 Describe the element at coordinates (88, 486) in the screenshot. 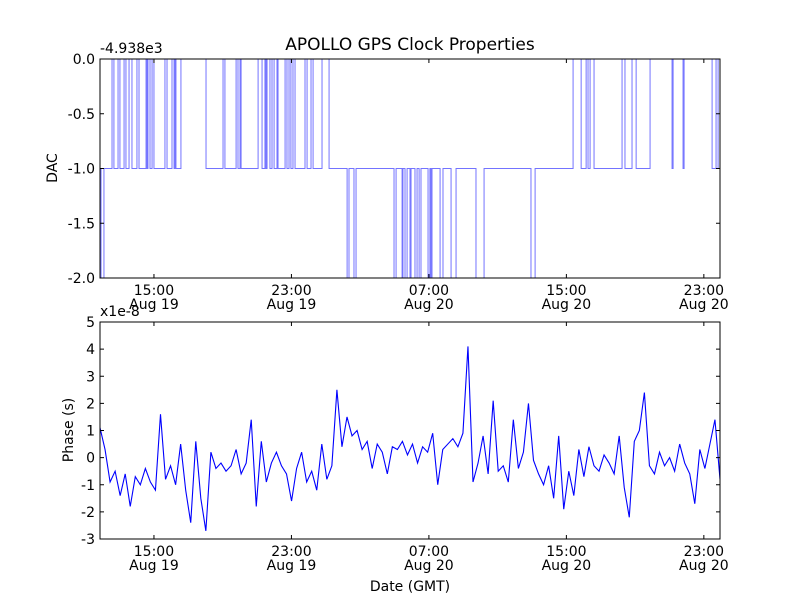

I see `phase-ytick-label: -1` at that location.